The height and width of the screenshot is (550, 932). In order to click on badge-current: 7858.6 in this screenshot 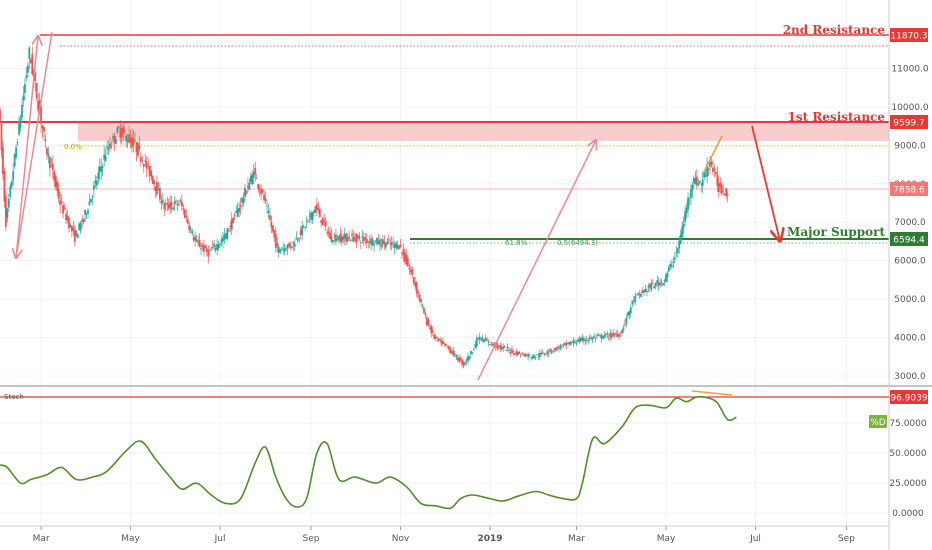, I will do `click(909, 189)`.